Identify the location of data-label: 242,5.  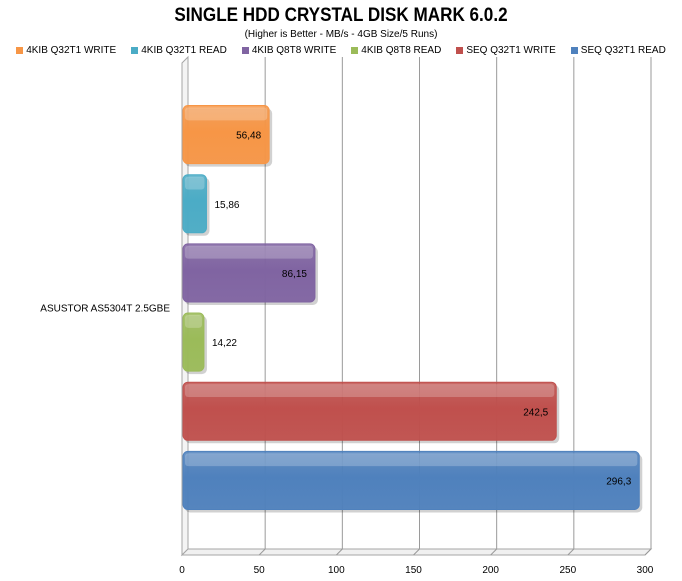
(535, 412).